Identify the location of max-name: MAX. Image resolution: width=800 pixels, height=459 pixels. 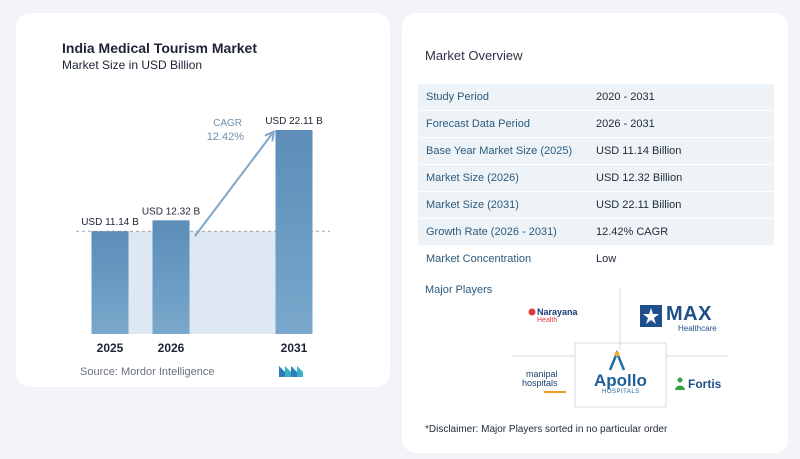
(689, 314).